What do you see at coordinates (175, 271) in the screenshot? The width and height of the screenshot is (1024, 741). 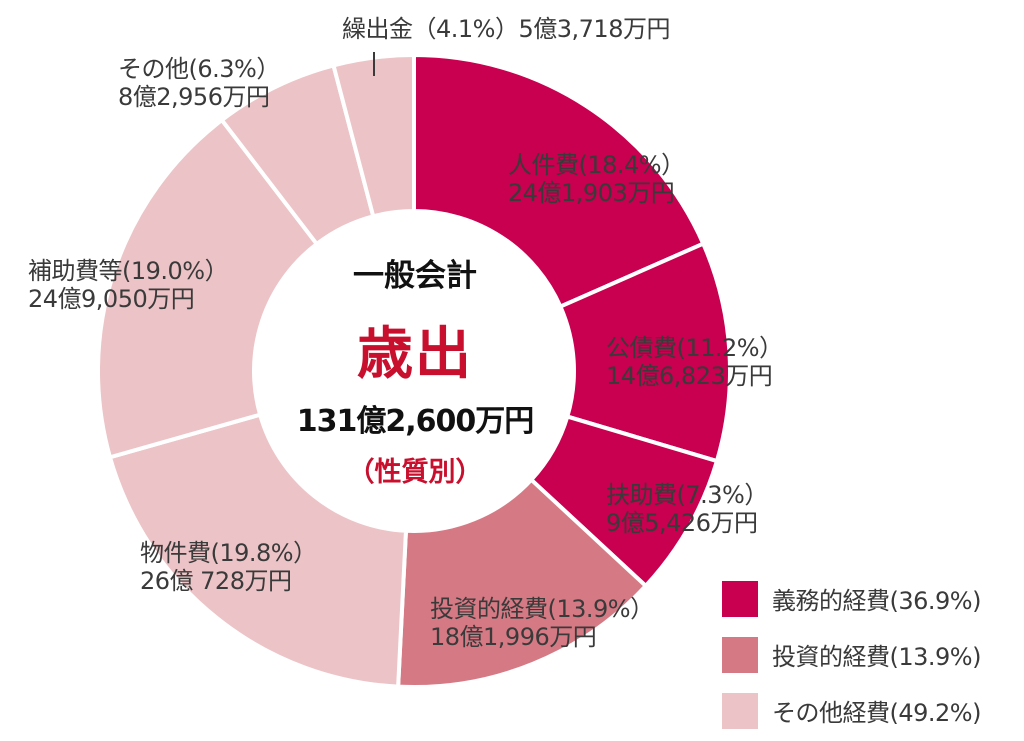 I see `slice-percent: (19.0%）` at bounding box center [175, 271].